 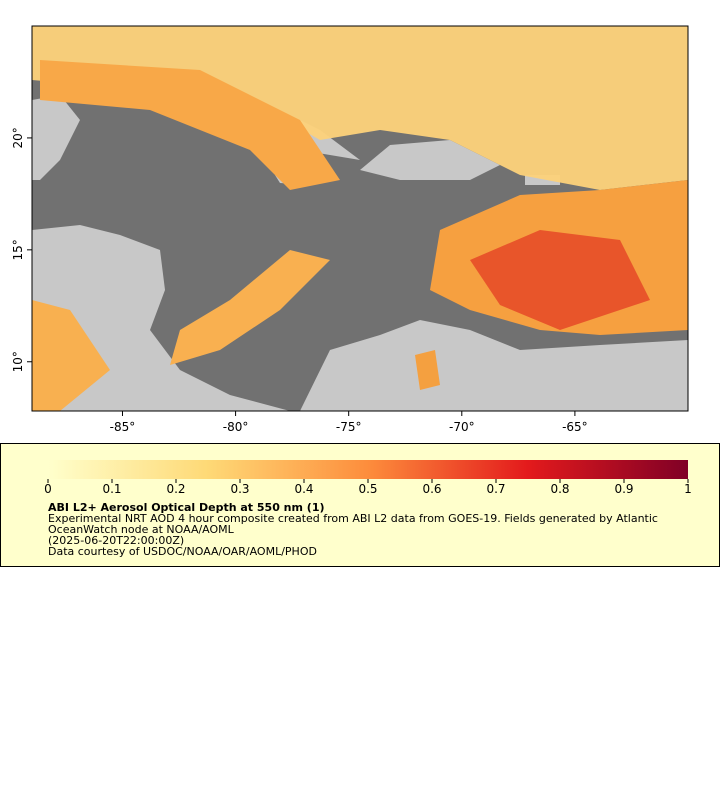 I want to click on colorbar-tick-label: 1, so click(x=688, y=489).